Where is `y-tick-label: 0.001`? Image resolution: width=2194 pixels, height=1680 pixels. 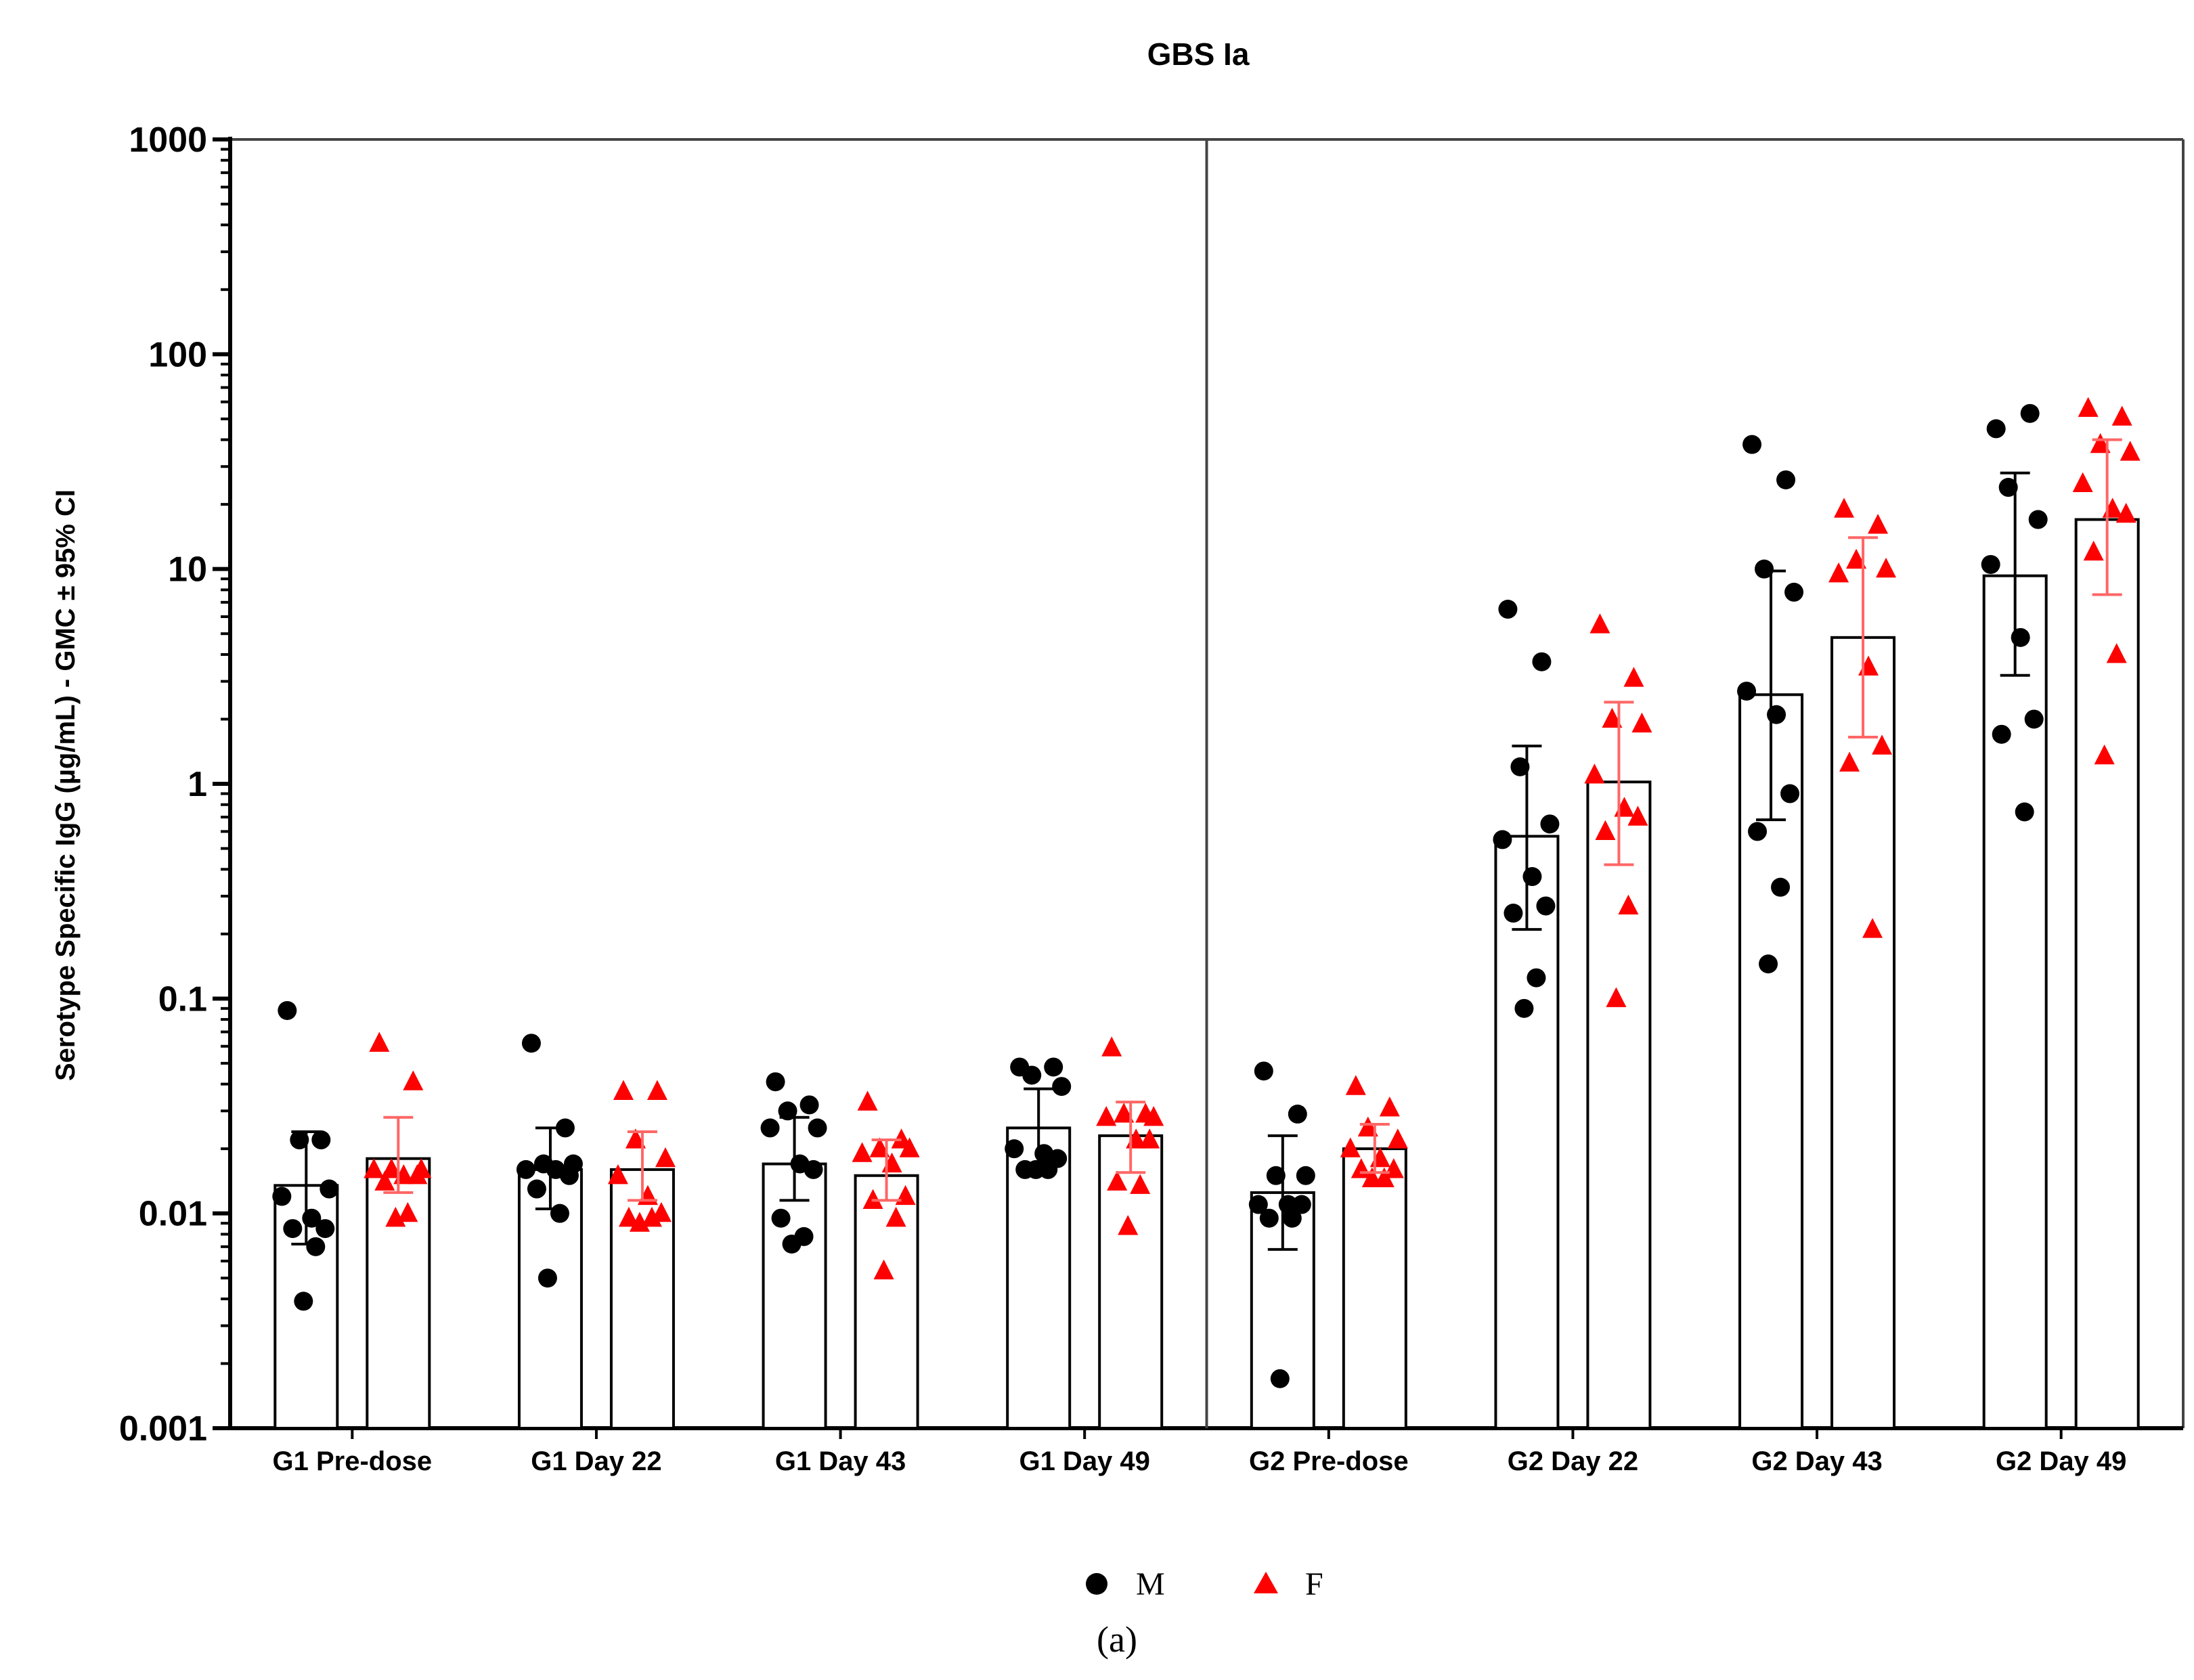 y-tick-label: 0.001 is located at coordinates (163, 1429).